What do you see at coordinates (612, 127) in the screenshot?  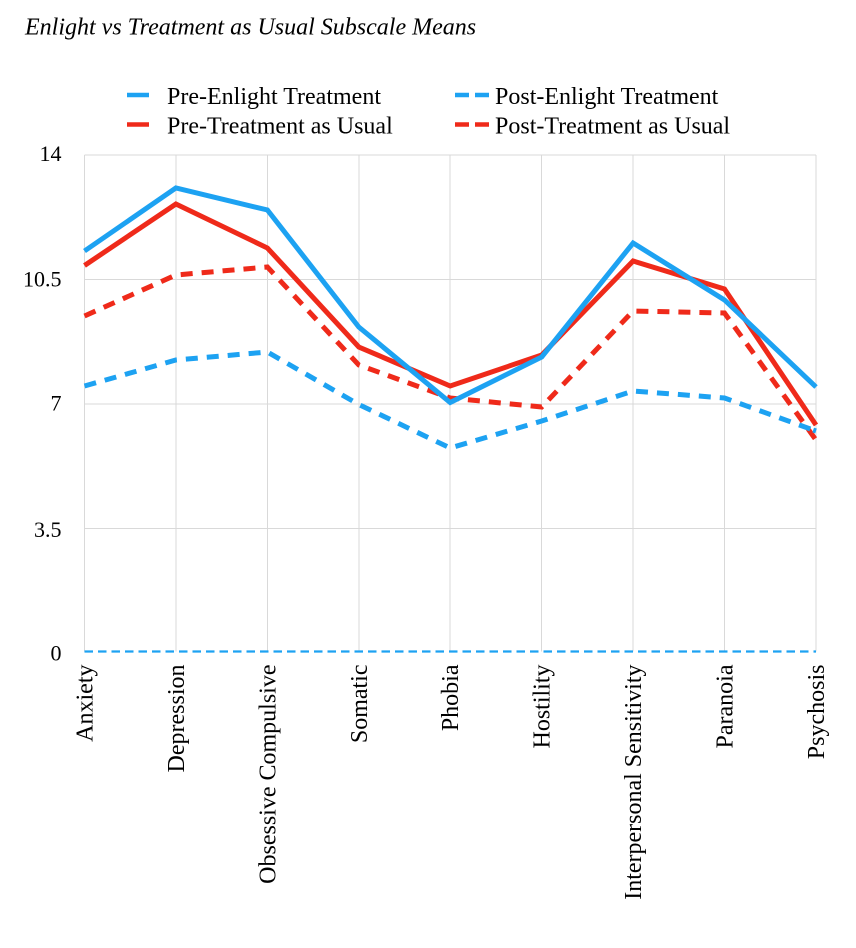 I see `svg-text: Post-Treatment as Usual` at bounding box center [612, 127].